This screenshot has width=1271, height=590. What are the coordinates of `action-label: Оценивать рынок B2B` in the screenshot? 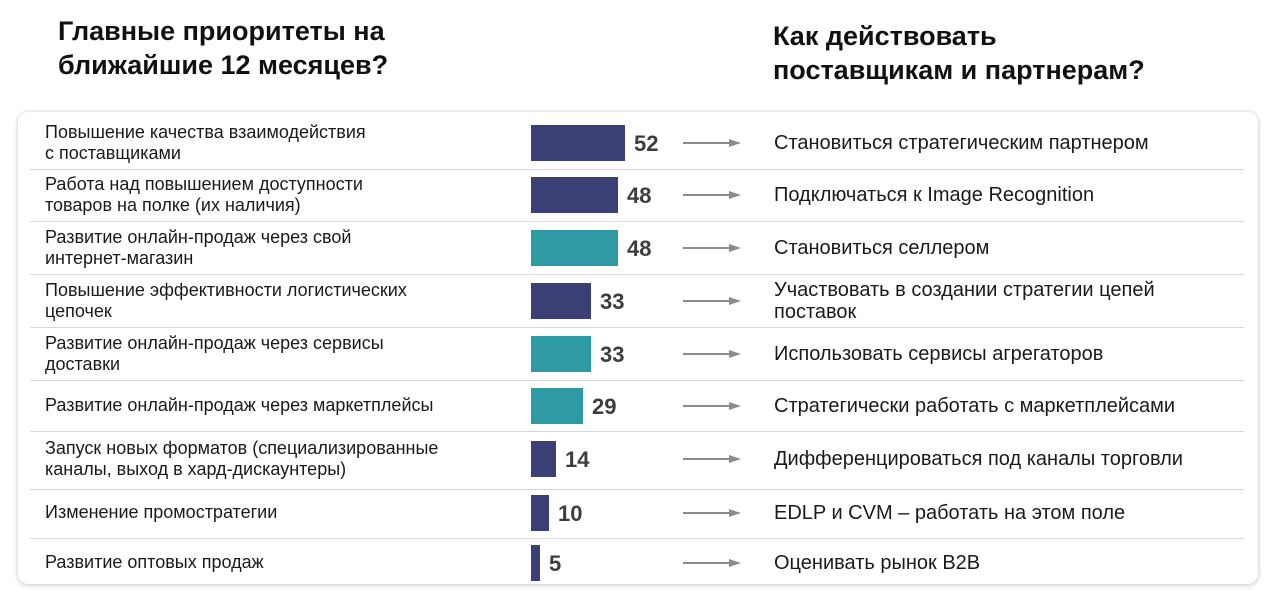 It's located at (877, 563).